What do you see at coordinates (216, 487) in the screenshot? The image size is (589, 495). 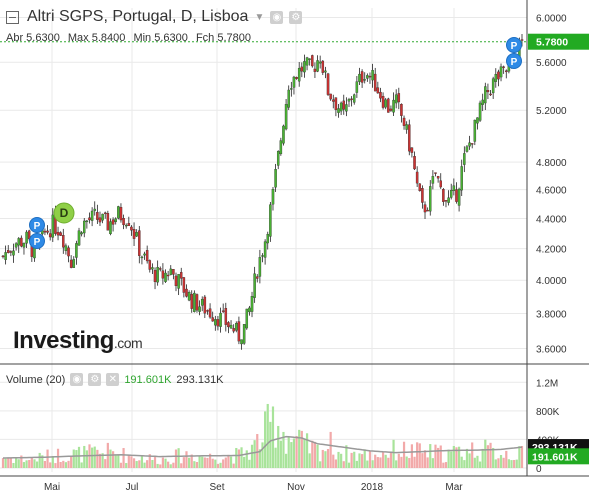 I see `time-tick-label: Set` at bounding box center [216, 487].